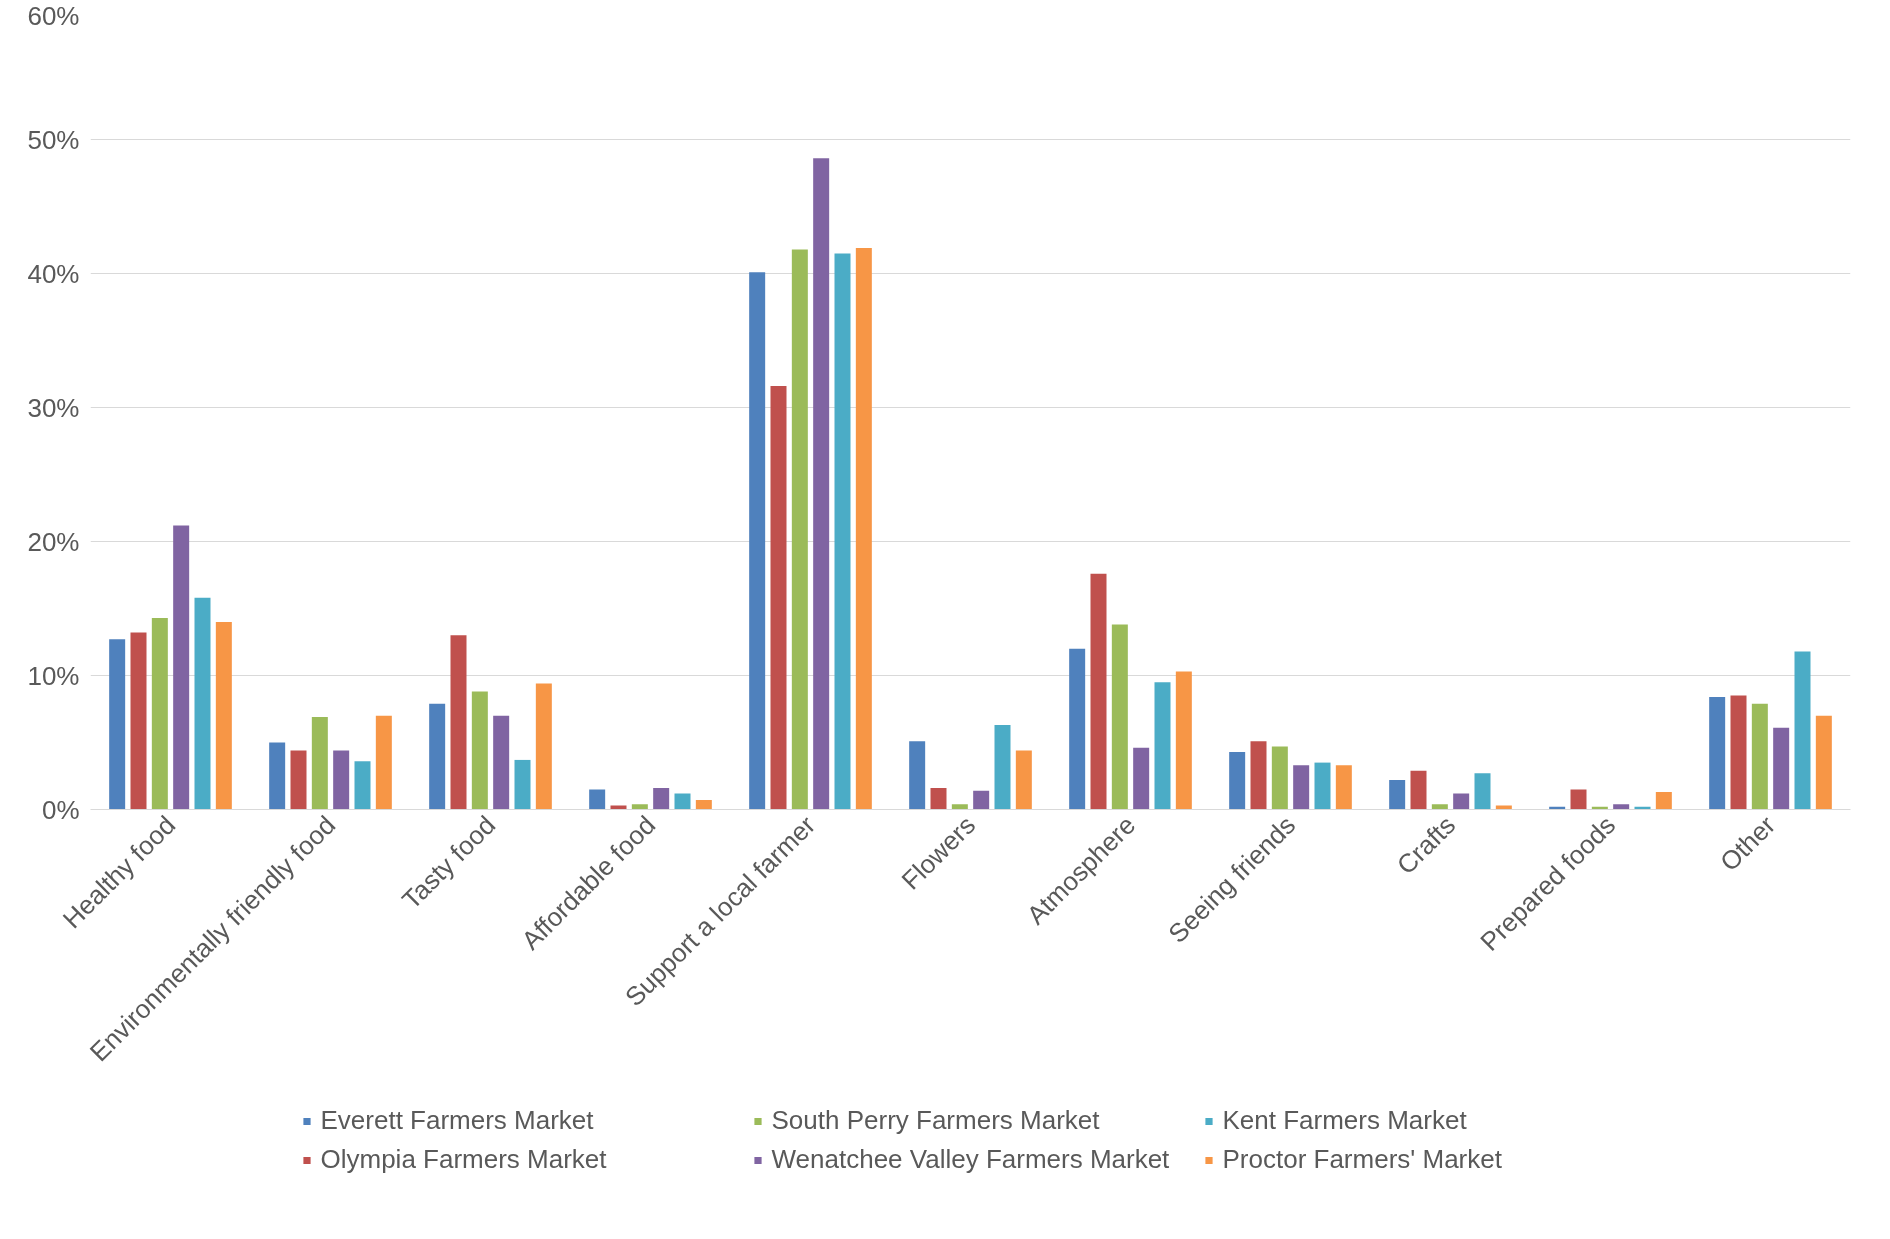 Image resolution: width=1890 pixels, height=1239 pixels. Describe the element at coordinates (464, 1159) in the screenshot. I see `legend-label: Olympia Farmers Market` at that location.